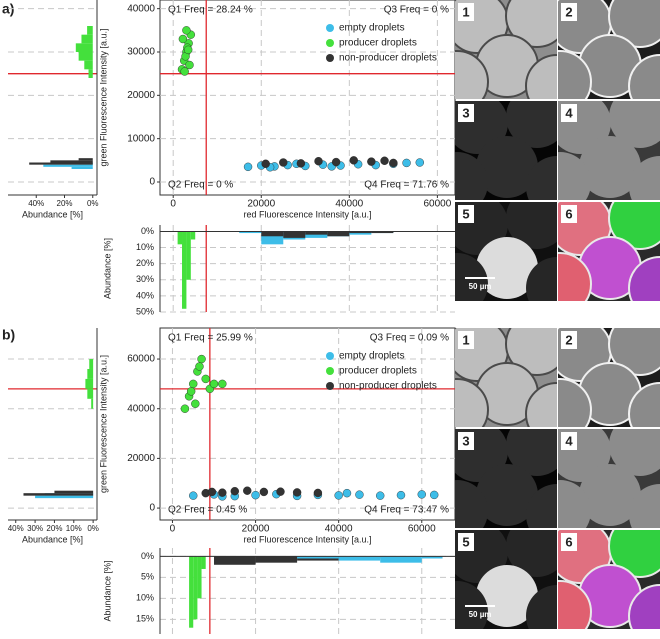 Image resolution: width=660 pixels, height=639 pixels. Describe the element at coordinates (568, 541) in the screenshot. I see `image-label: 6` at that location.